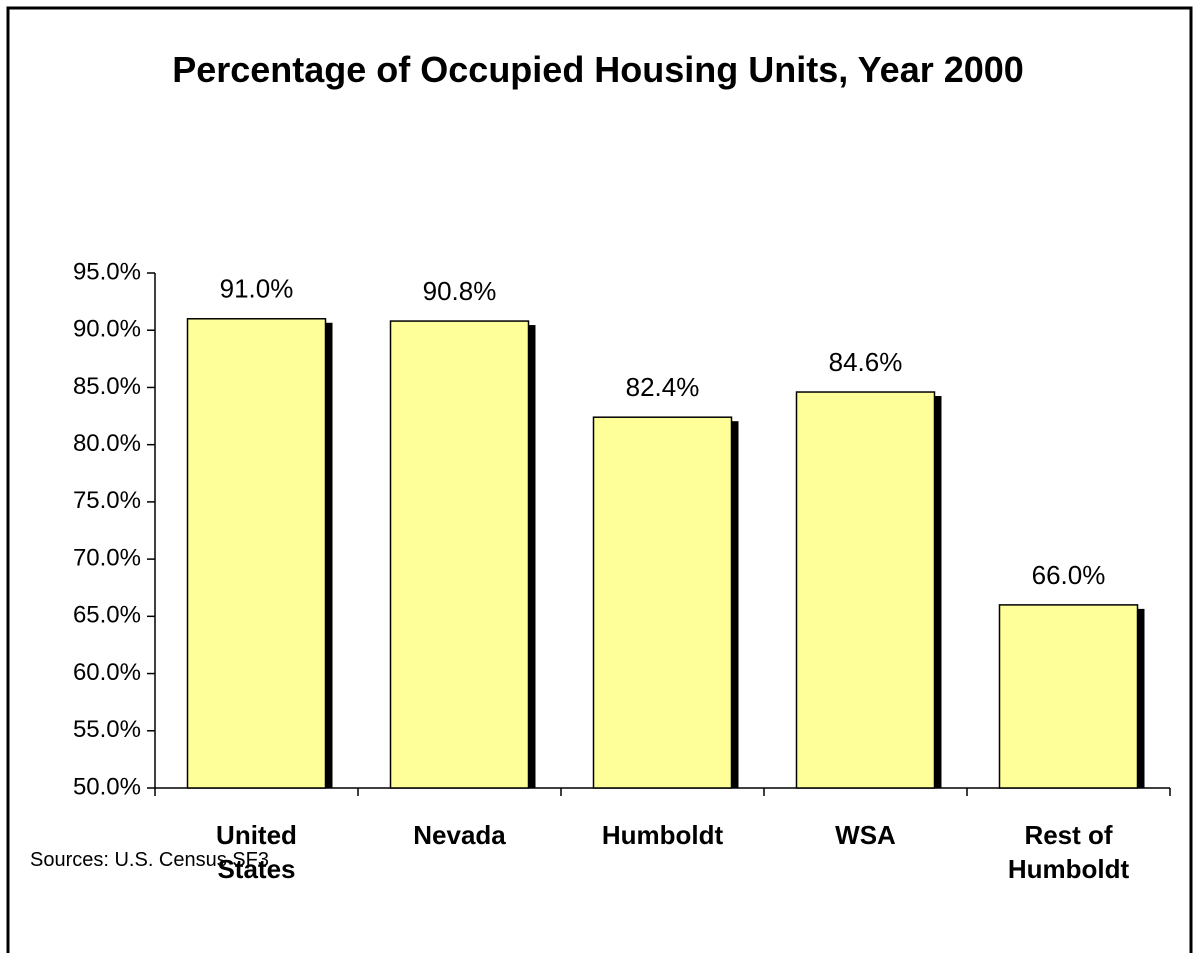 Image resolution: width=1193 pixels, height=953 pixels. Describe the element at coordinates (663, 387) in the screenshot. I see `value-label: 82.4%` at that location.